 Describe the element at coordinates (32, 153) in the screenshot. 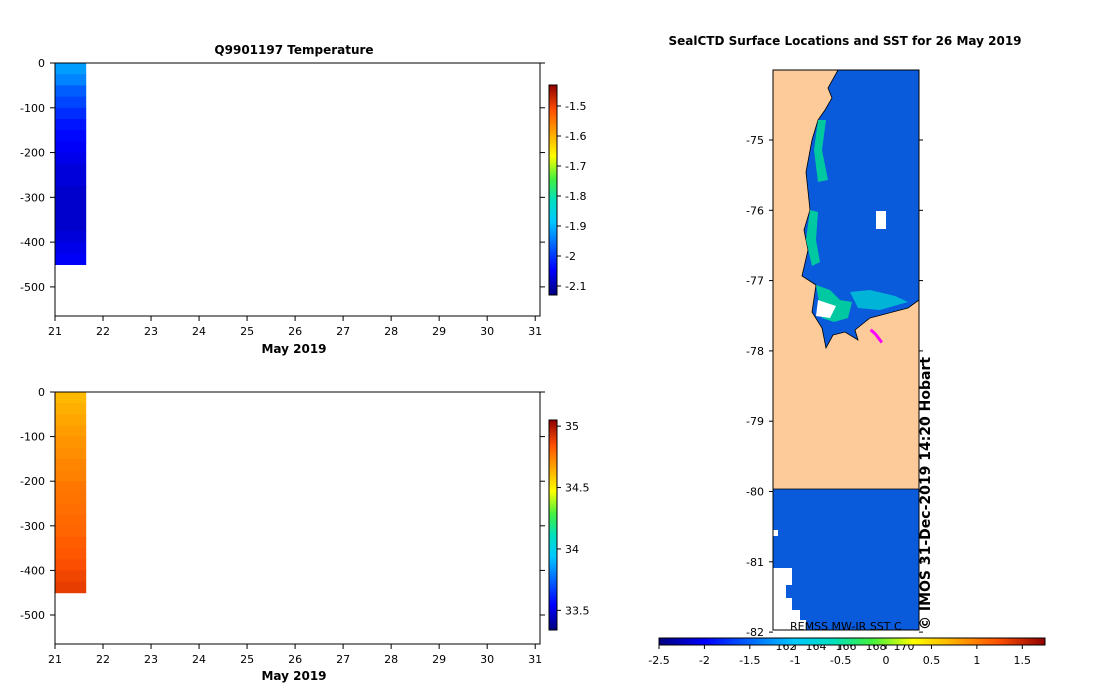

I see `y-tick-label: -200` at that location.